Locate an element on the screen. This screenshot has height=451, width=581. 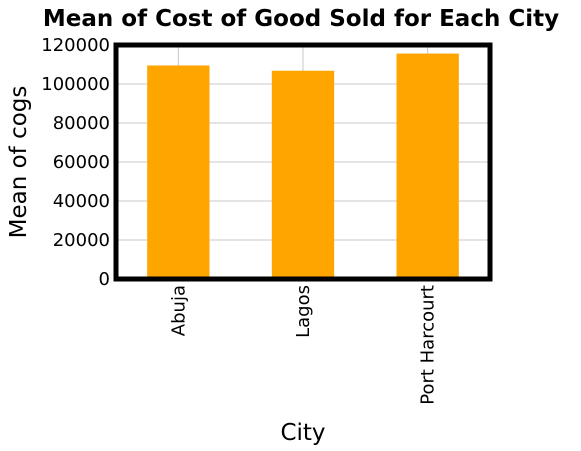
x-tick-labels: Abuja Lagos Port Harcourt is located at coordinates (303, 345).